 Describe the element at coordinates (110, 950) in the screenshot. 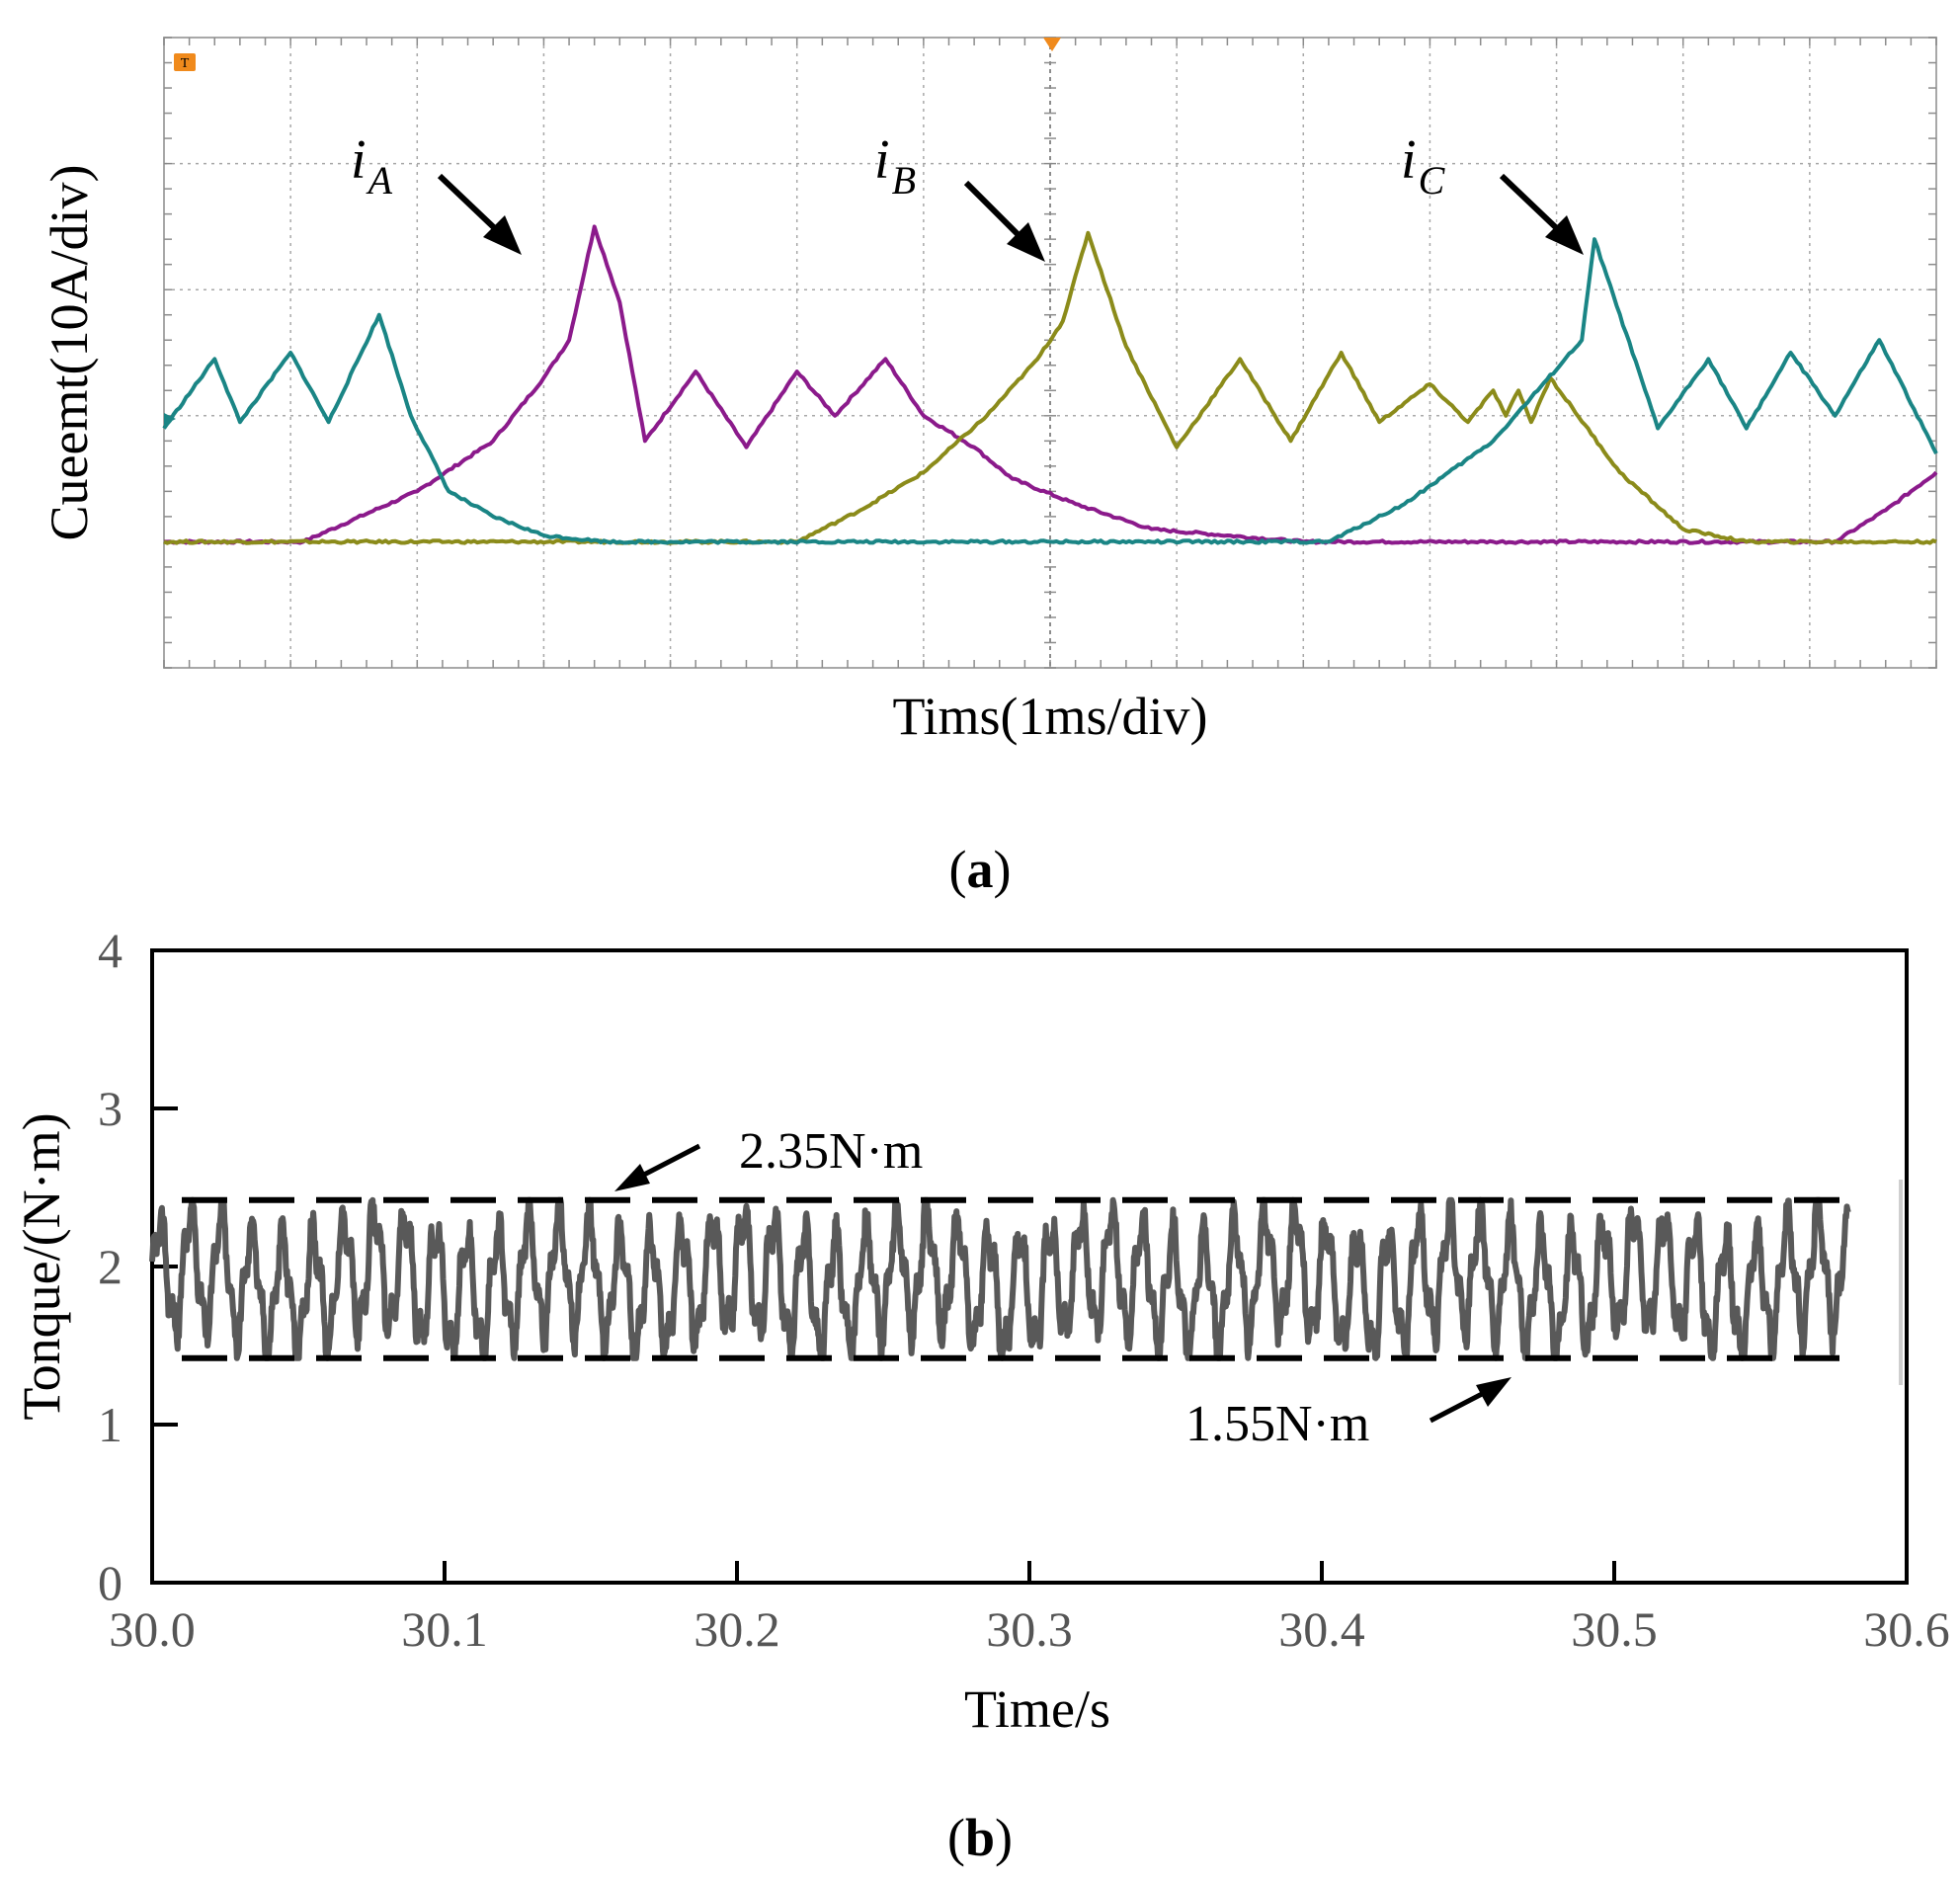

I see `y-tick-label: 4` at that location.